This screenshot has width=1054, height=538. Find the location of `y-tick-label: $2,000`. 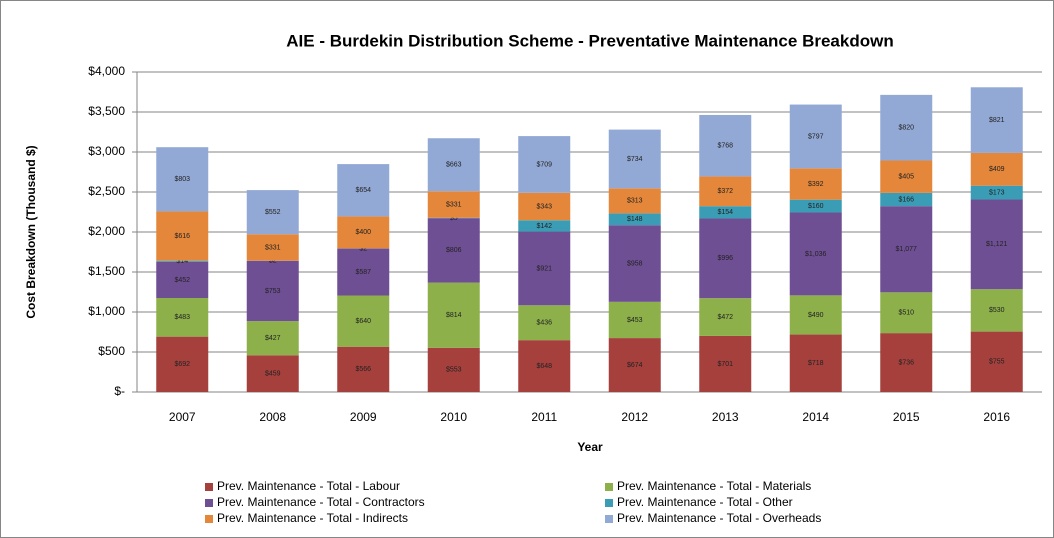

y-tick-label: $2,000 is located at coordinates (106, 231).